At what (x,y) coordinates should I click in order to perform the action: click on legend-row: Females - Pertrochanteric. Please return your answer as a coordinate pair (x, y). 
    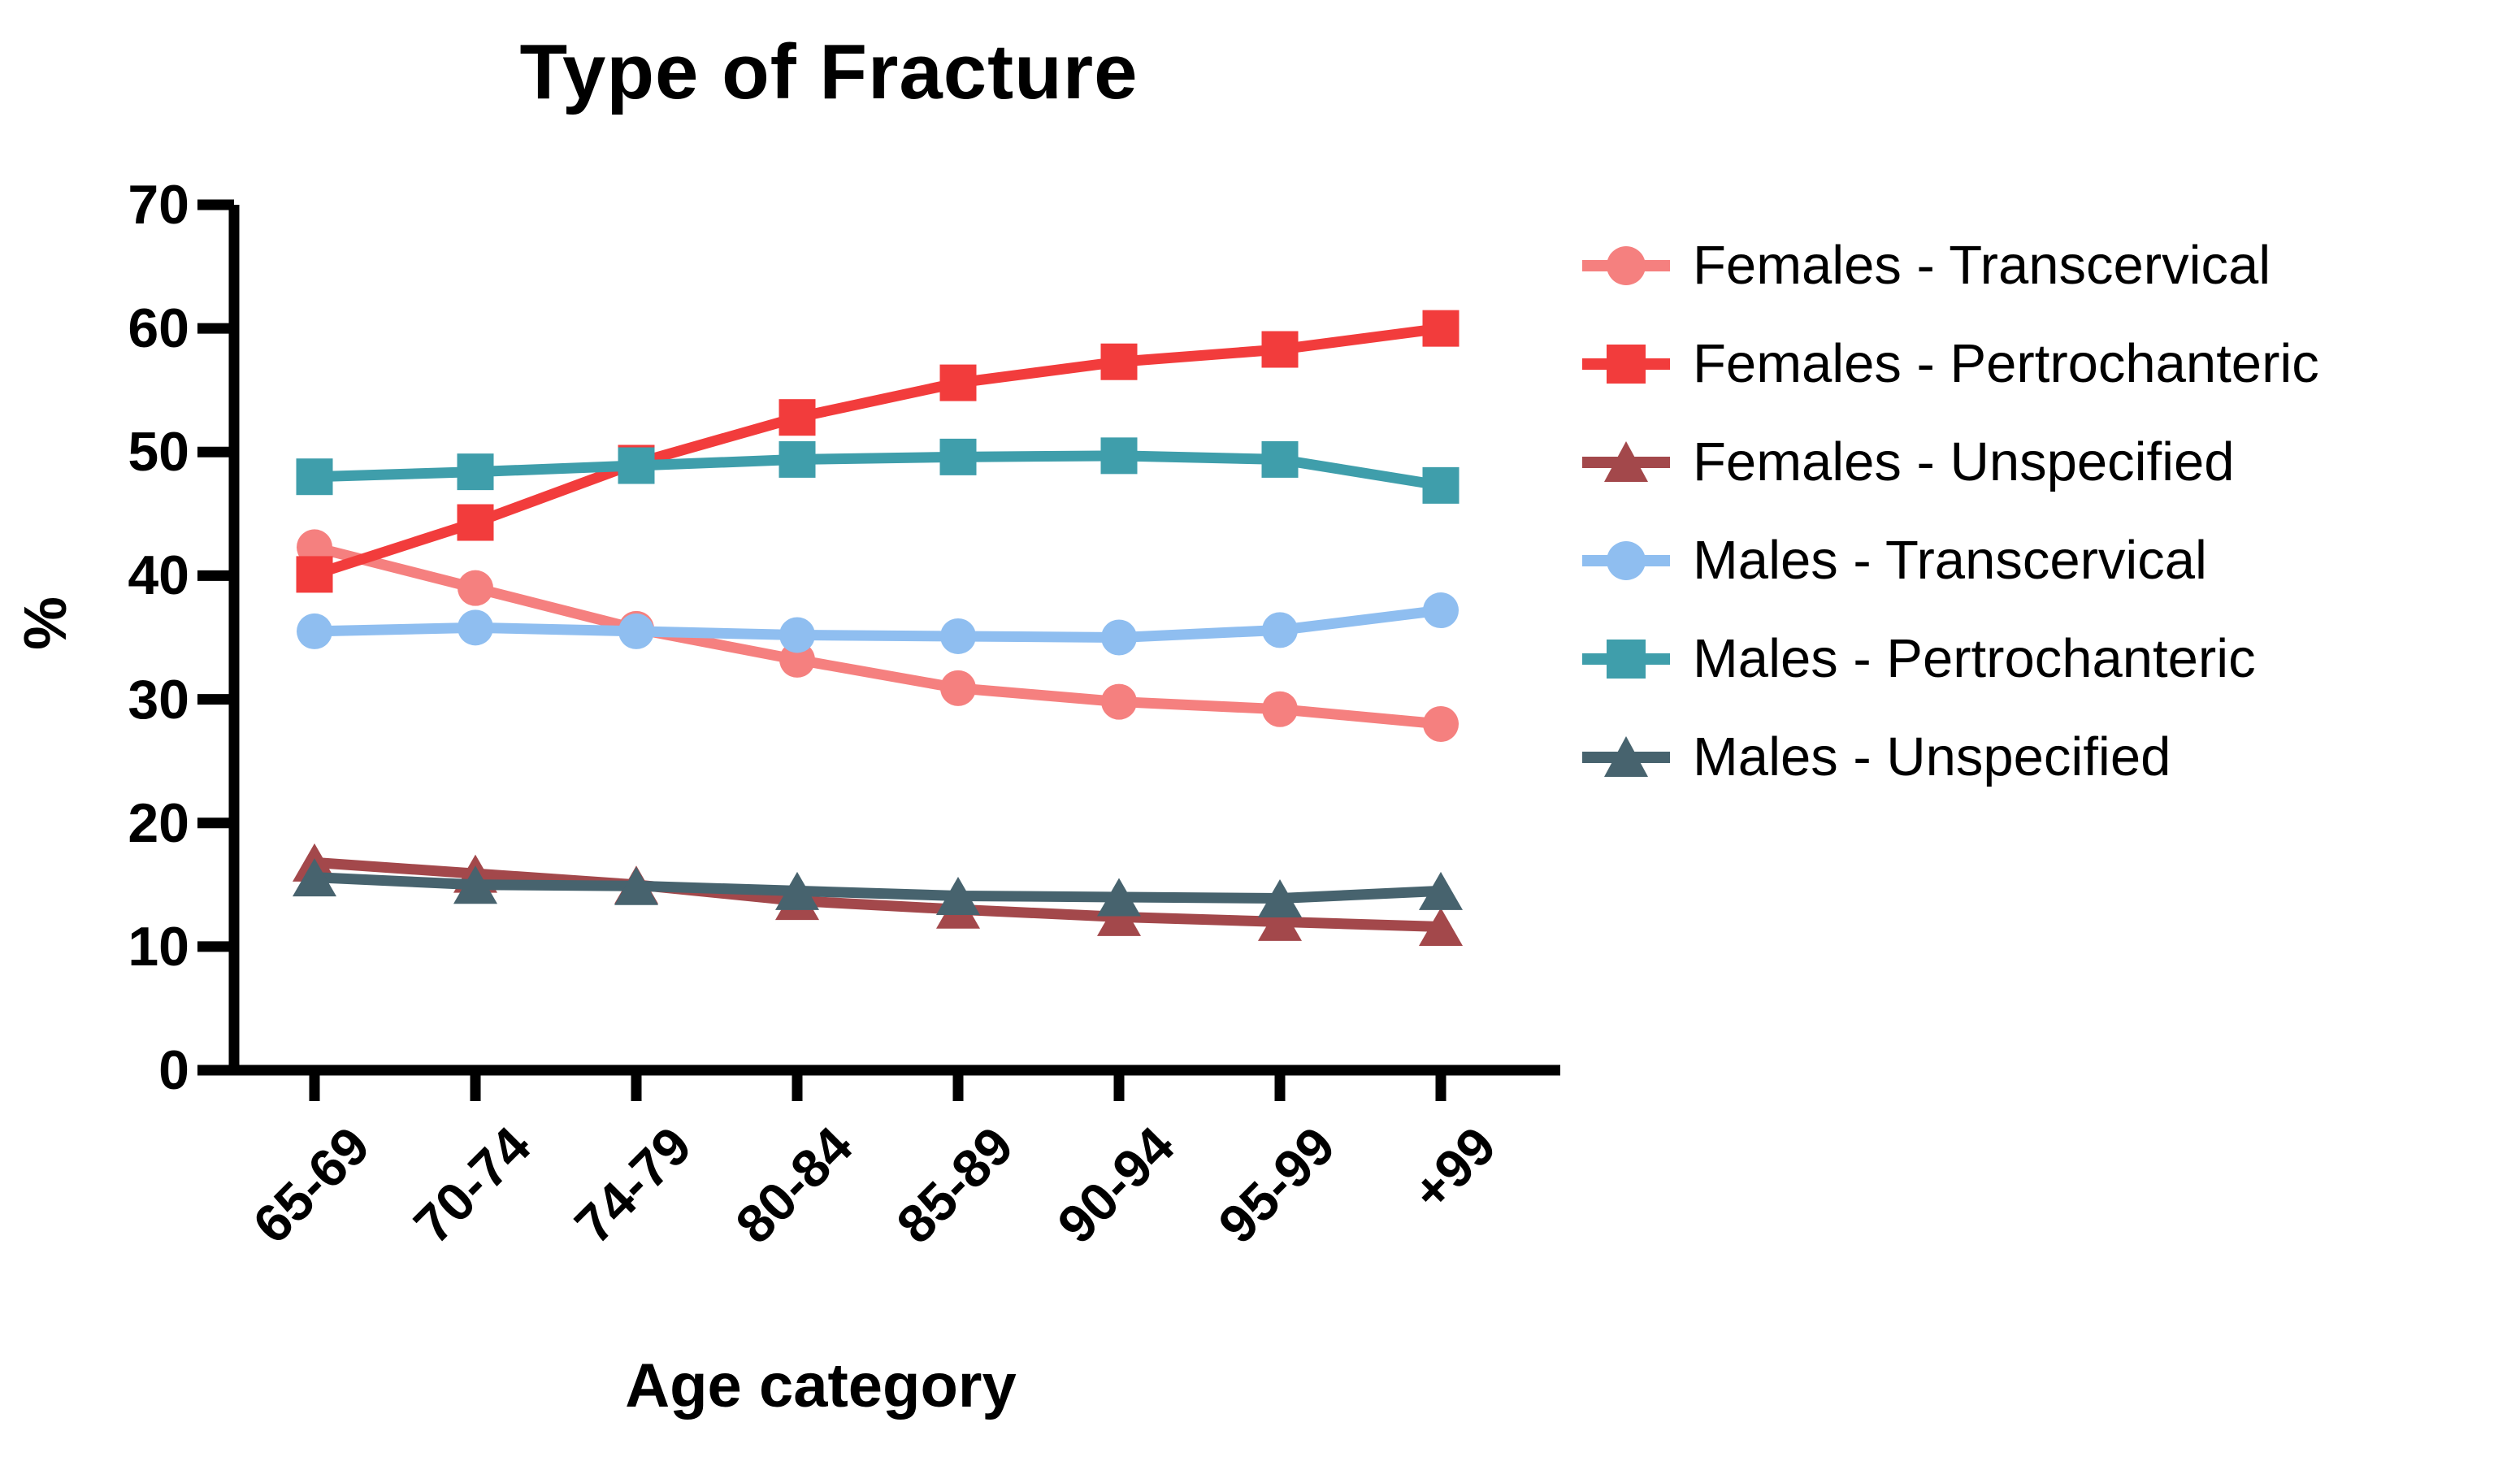
    Looking at the image, I should click on (1950, 363).